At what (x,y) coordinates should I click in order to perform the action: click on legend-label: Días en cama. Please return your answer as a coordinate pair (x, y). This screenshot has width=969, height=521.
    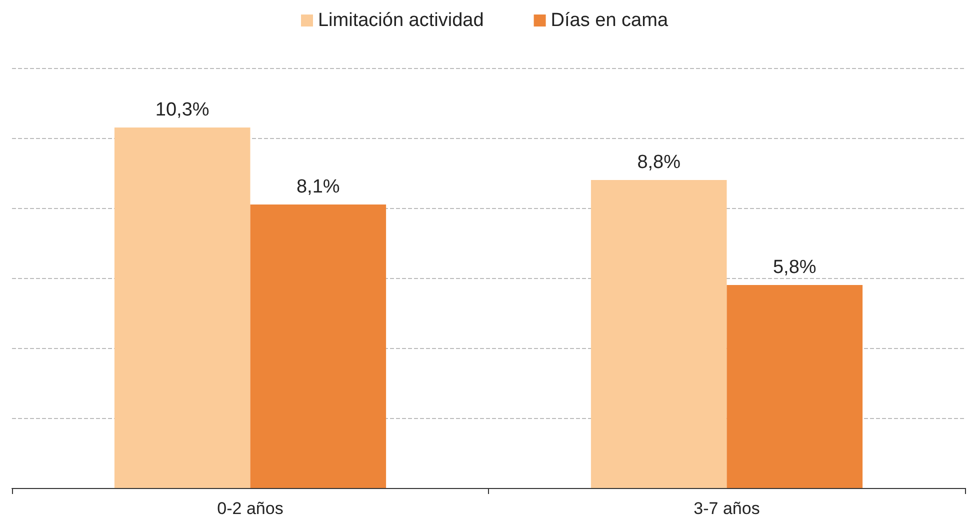
    Looking at the image, I should click on (609, 20).